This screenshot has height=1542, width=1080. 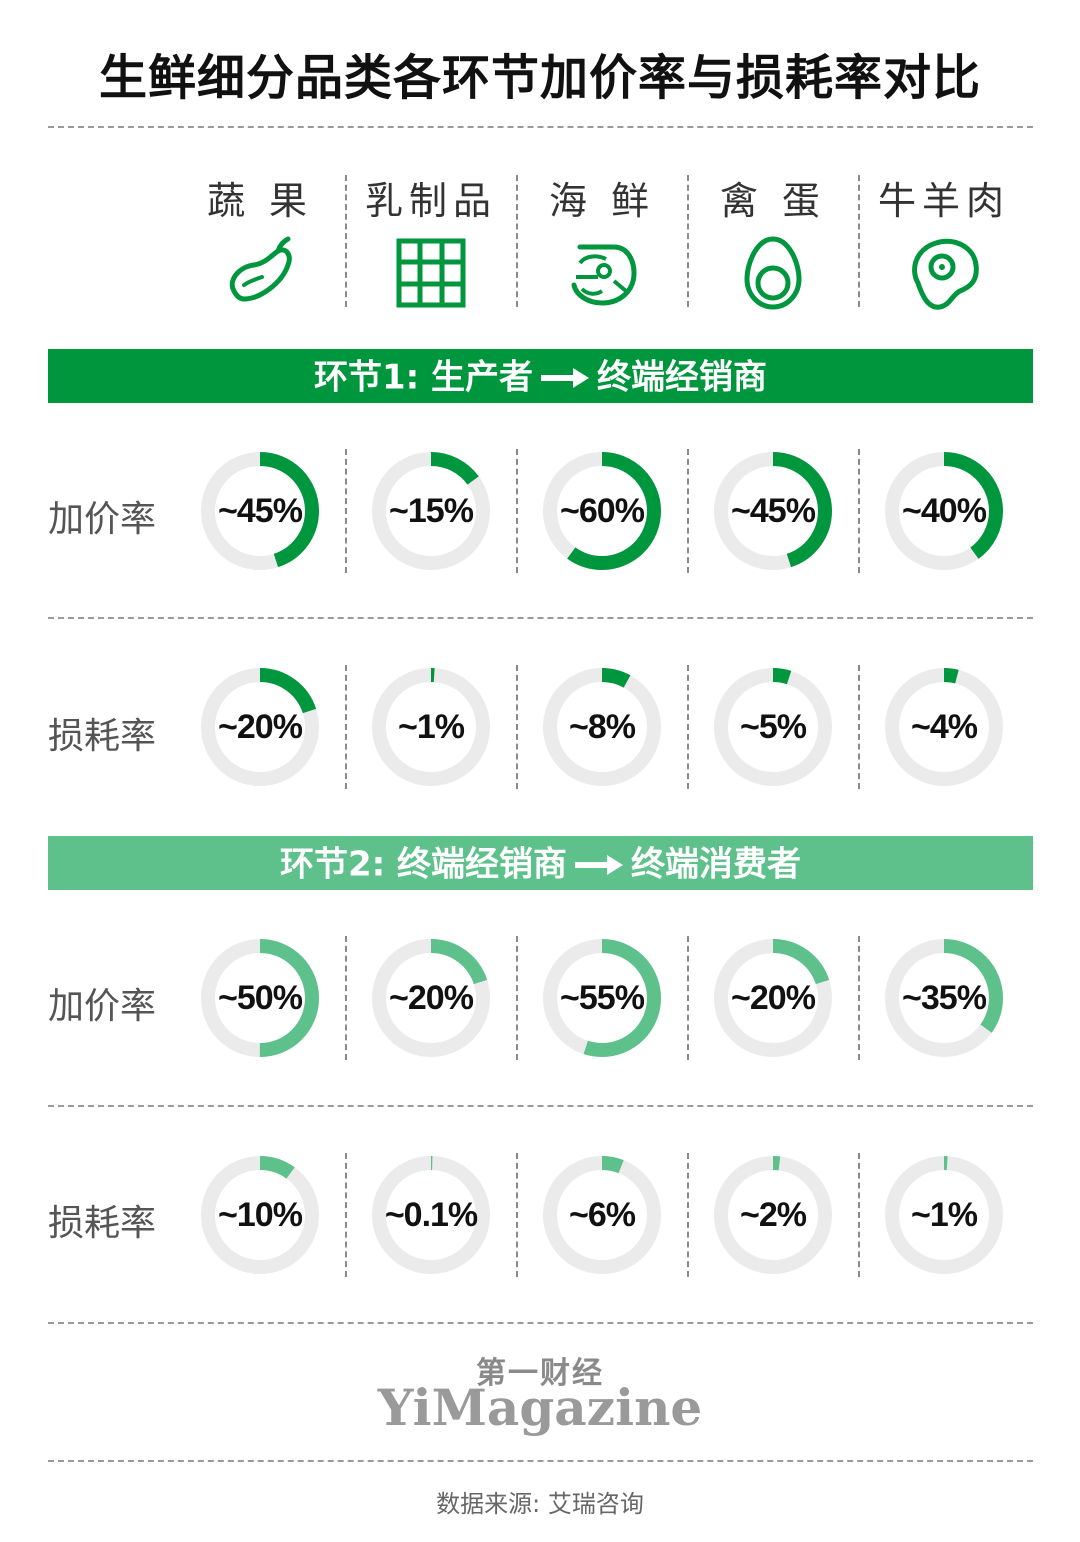 What do you see at coordinates (944, 273) in the screenshot?
I see `meat-steak-icon` at bounding box center [944, 273].